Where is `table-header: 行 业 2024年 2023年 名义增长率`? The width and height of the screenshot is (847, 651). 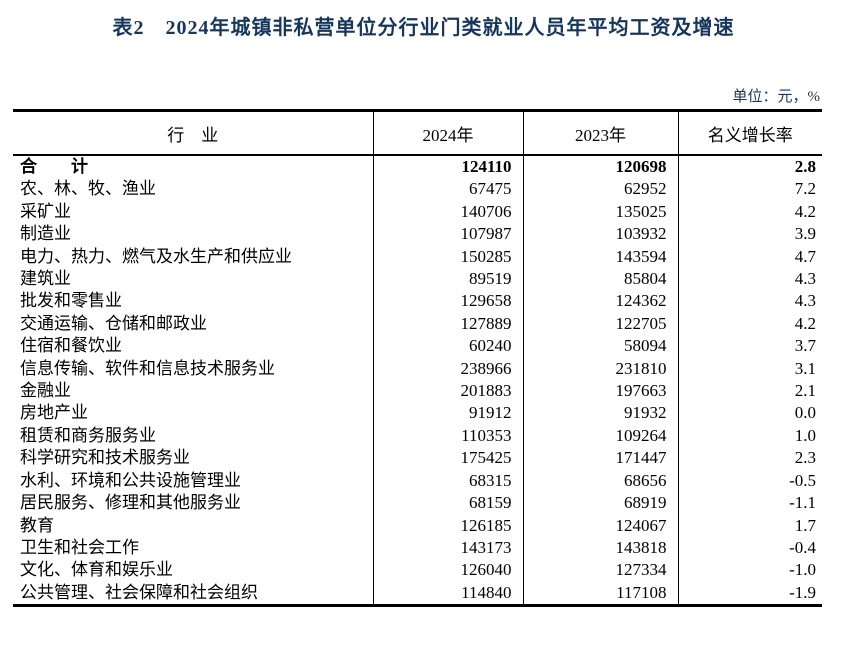 table-header: 行 业 2024年 2023年 名义增长率 is located at coordinates (417, 133).